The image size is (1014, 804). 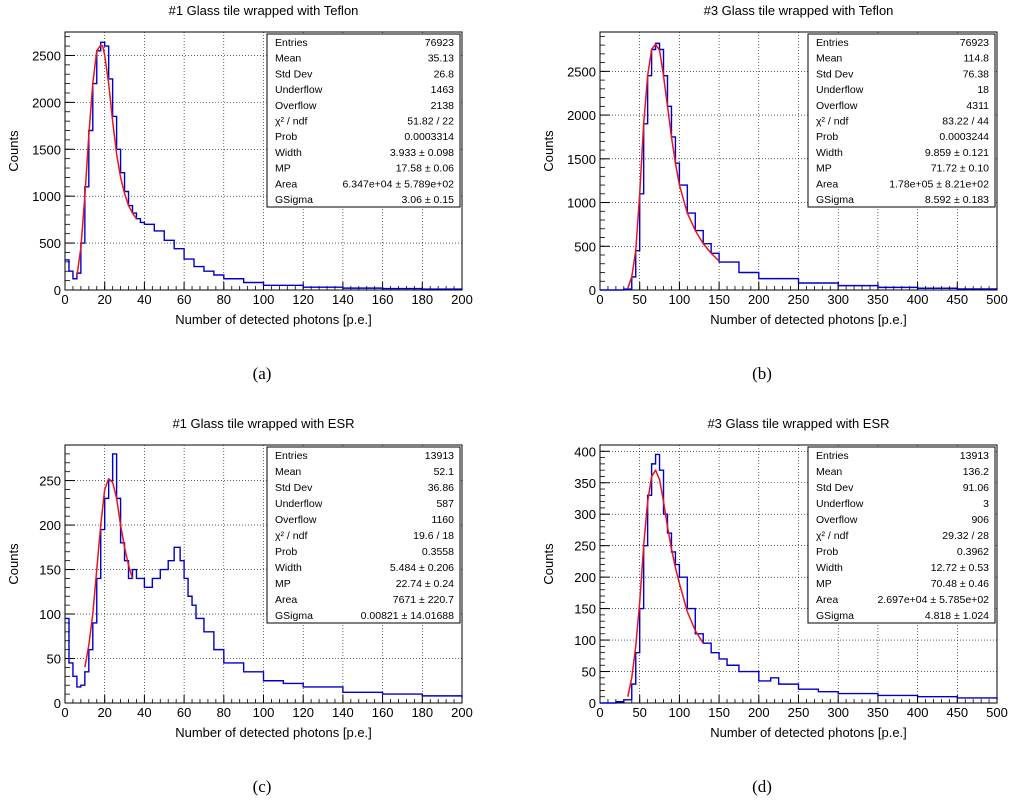 I want to click on stats-value: 3, so click(x=986, y=504).